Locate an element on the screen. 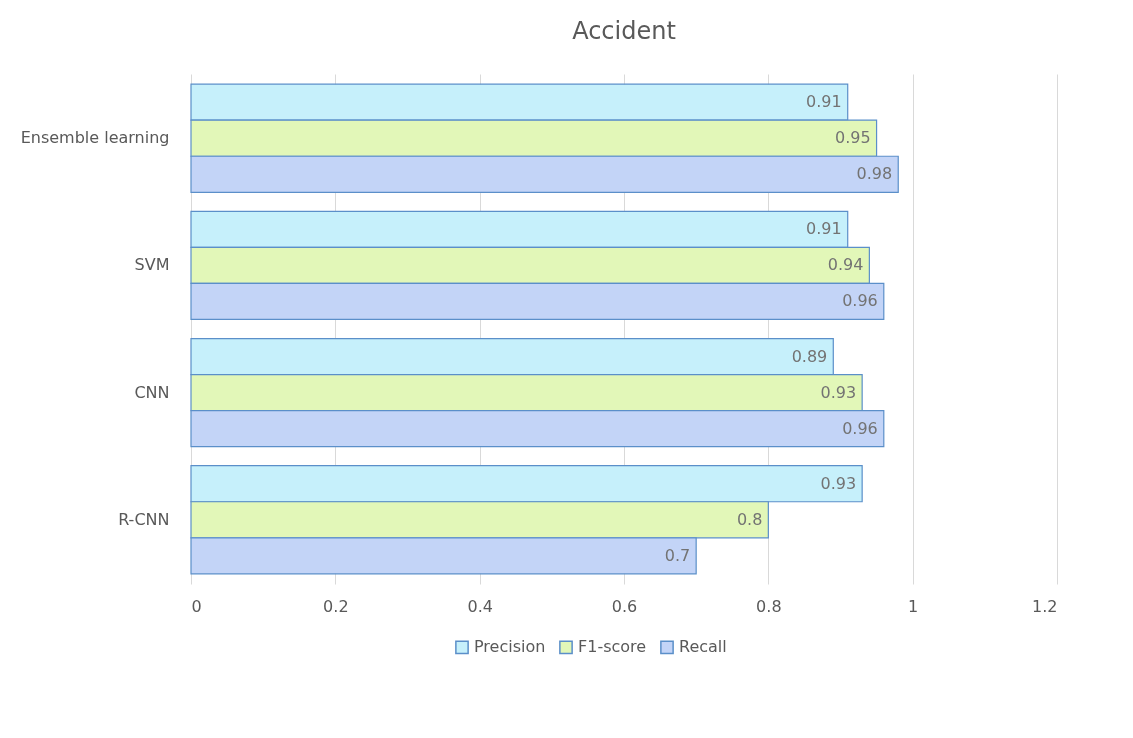 This screenshot has width=1133, height=738. x-tick-label: 0.8 is located at coordinates (769, 606).